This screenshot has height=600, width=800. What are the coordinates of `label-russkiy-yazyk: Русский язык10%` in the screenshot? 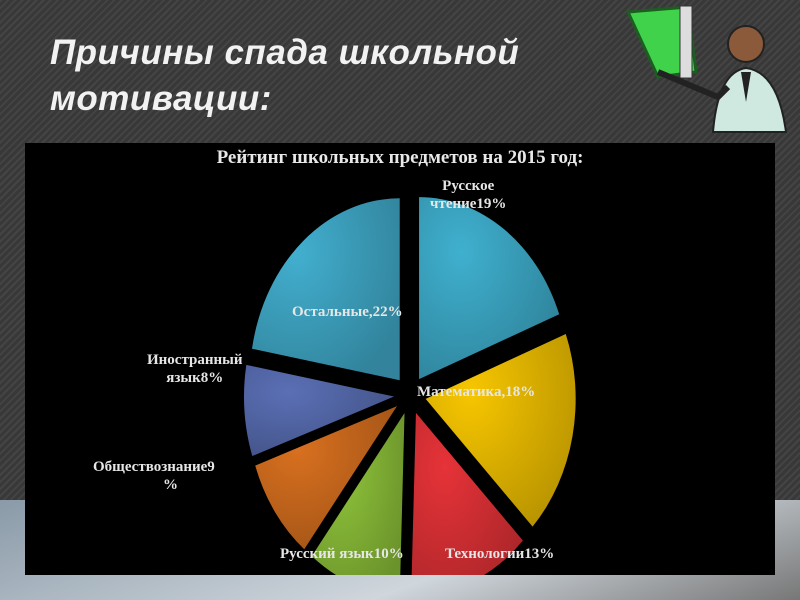 It's located at (342, 554).